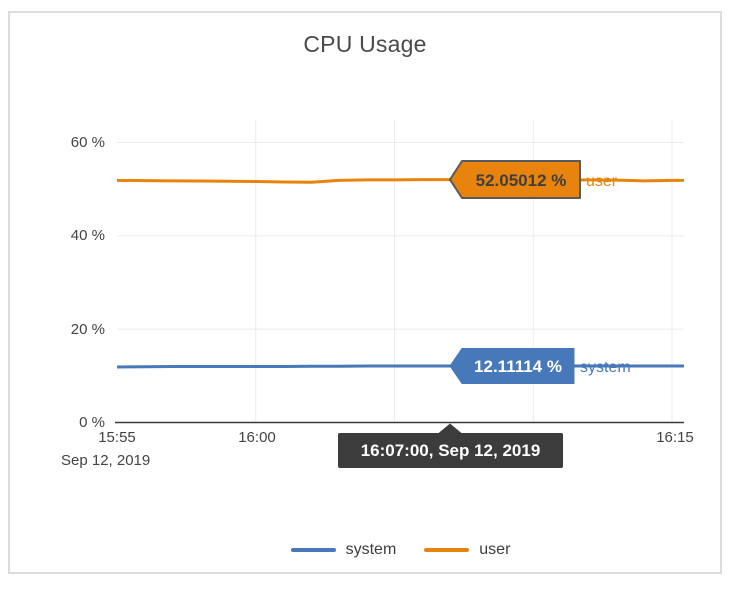 The image size is (737, 591). I want to click on time-tooltip-box, so click(450, 450).